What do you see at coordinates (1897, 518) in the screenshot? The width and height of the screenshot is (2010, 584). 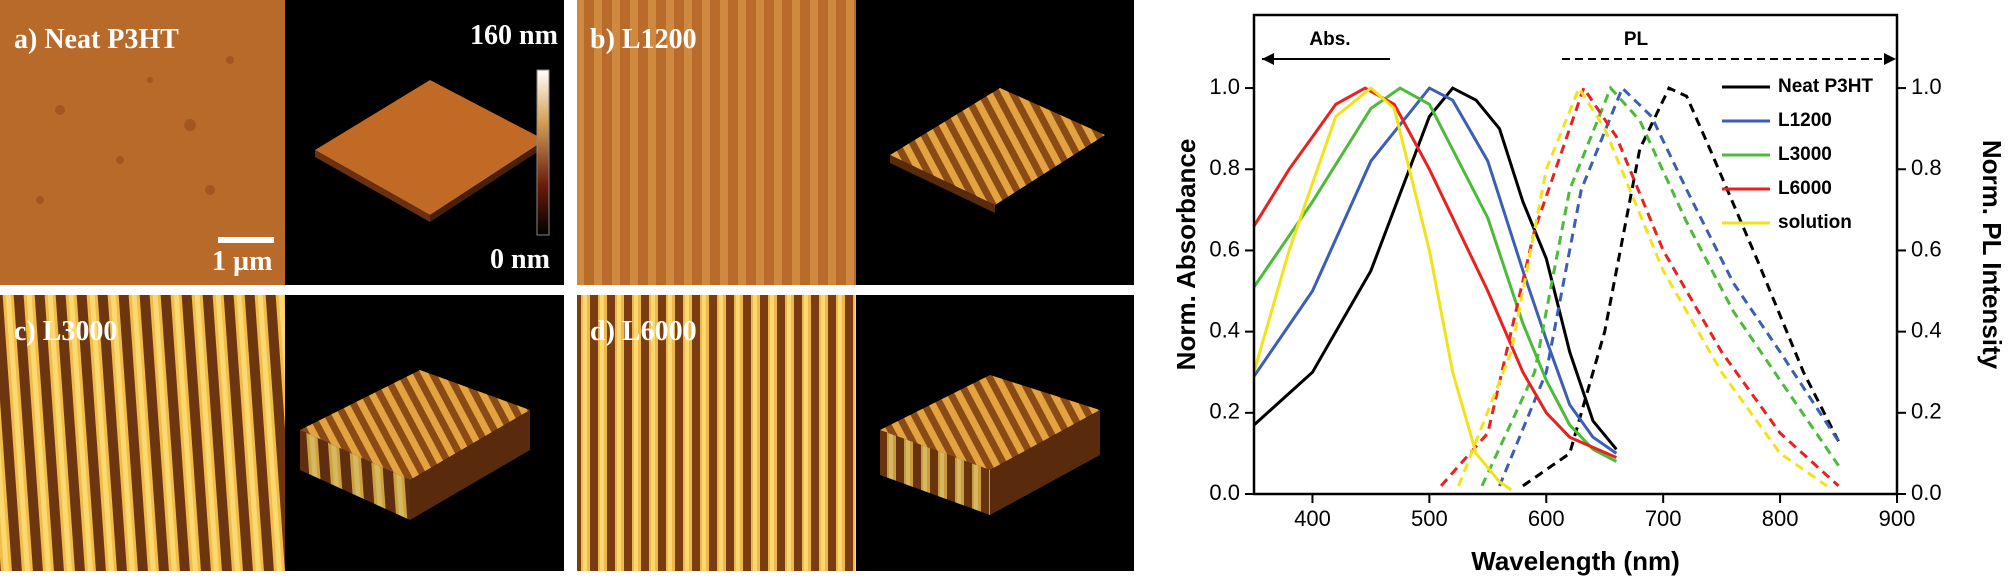 I see `x-tick-label: 900` at bounding box center [1897, 518].